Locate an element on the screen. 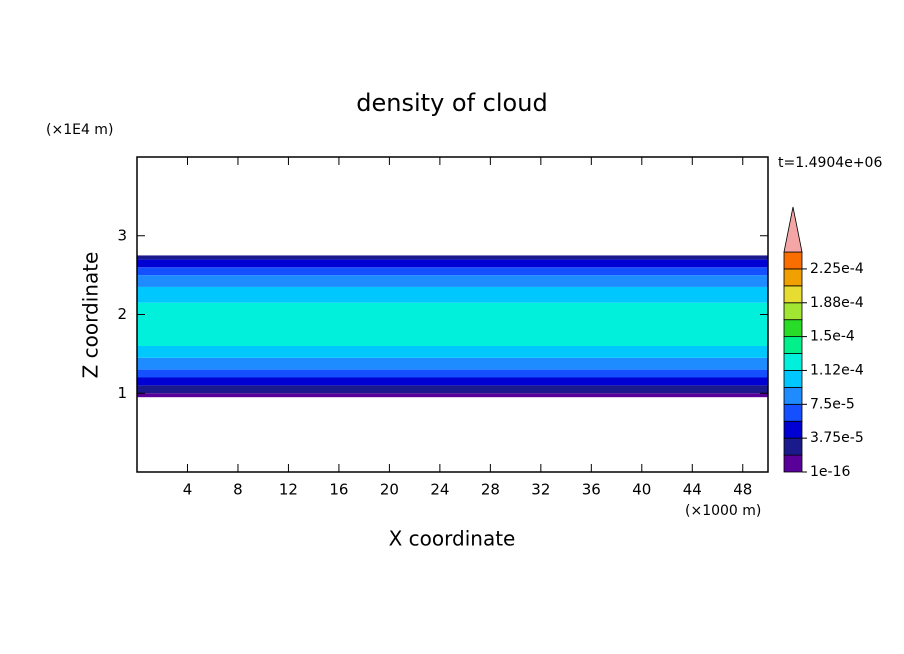 The image size is (904, 654). x-tick-label: 44 is located at coordinates (692, 490).